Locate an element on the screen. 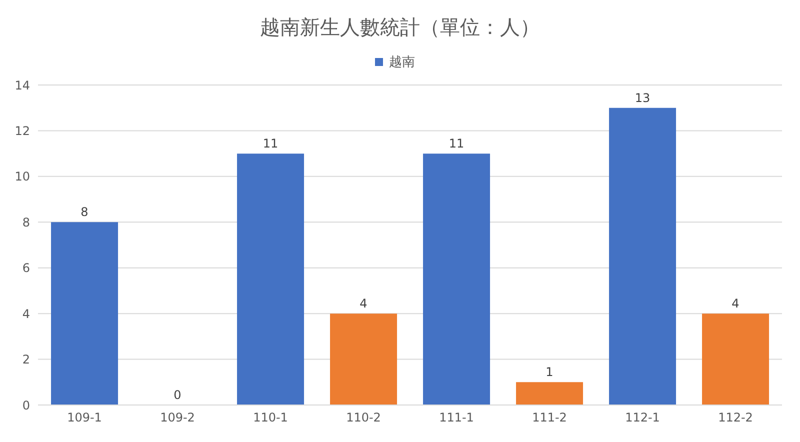 This screenshot has width=800, height=442. x-tick-label: 111-2 is located at coordinates (549, 417).